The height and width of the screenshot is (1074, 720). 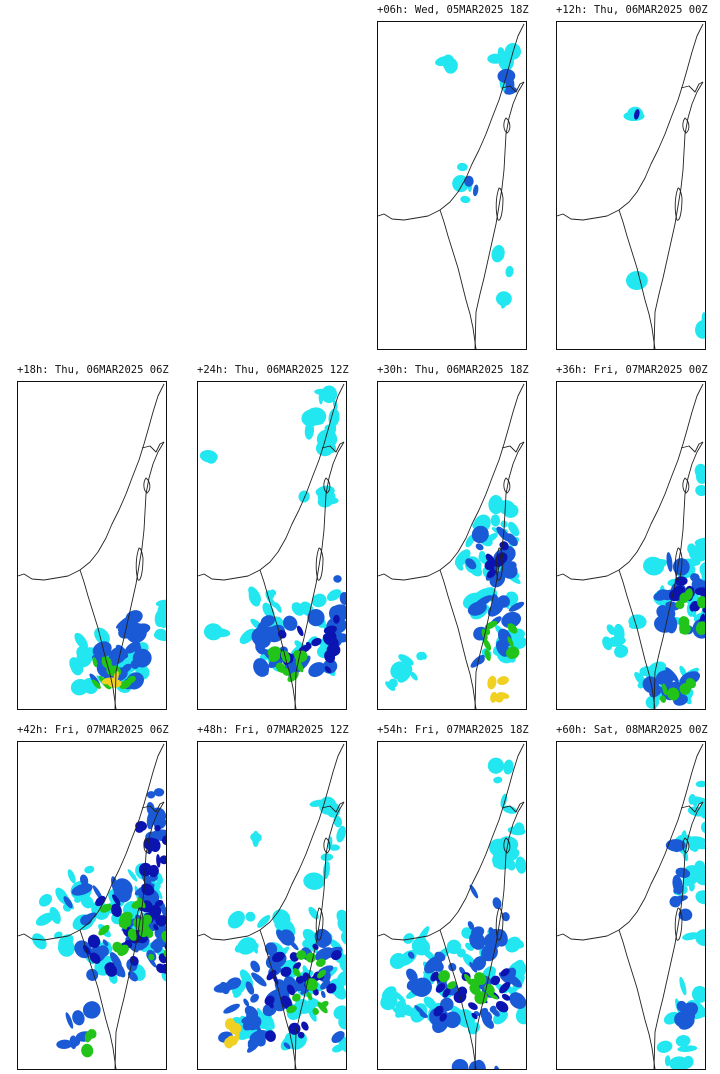 I want to click on panel-title: +30h: Thu, 06MAR2025 18Z, so click(x=453, y=370).